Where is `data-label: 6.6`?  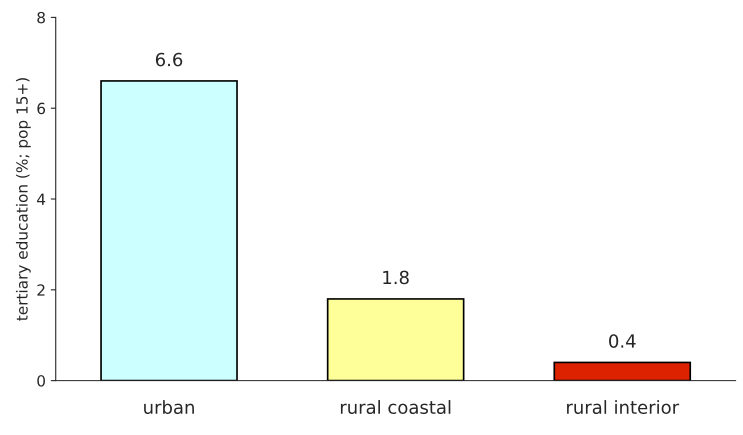 data-label: 6.6 is located at coordinates (169, 59).